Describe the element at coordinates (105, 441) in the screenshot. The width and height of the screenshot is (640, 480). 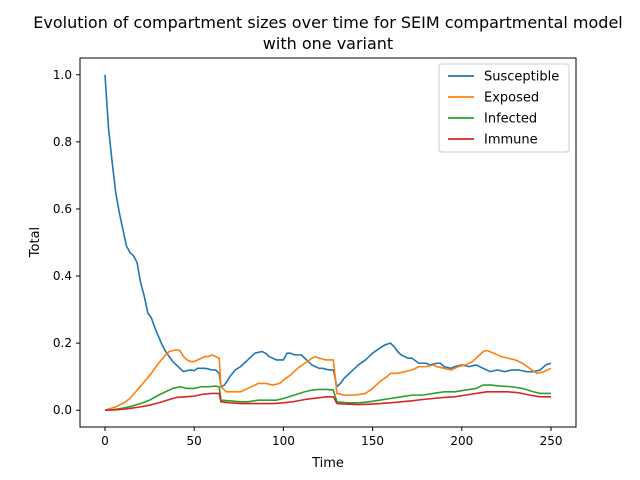
I see `x-tick-label: 0` at that location.